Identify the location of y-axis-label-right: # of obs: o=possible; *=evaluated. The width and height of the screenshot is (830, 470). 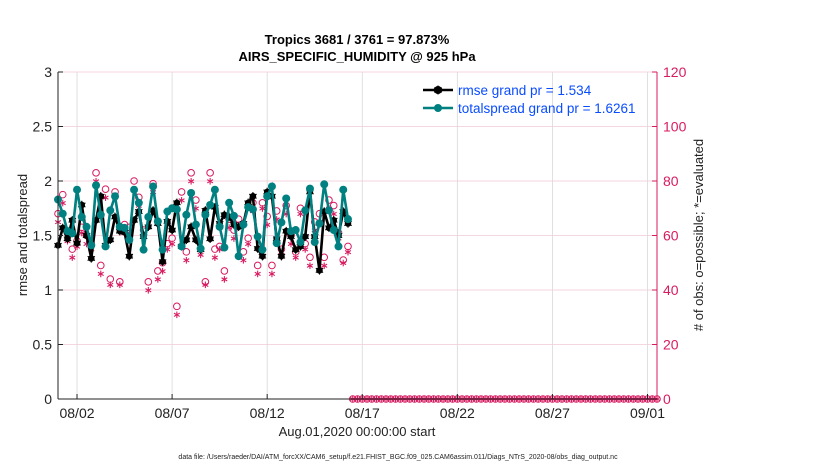
(698, 235).